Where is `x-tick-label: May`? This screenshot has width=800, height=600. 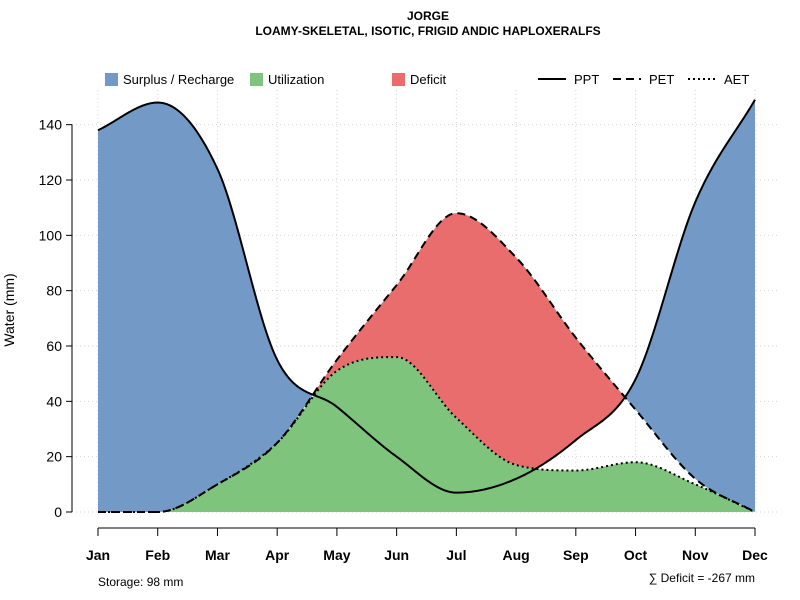
x-tick-label: May is located at coordinates (336, 555).